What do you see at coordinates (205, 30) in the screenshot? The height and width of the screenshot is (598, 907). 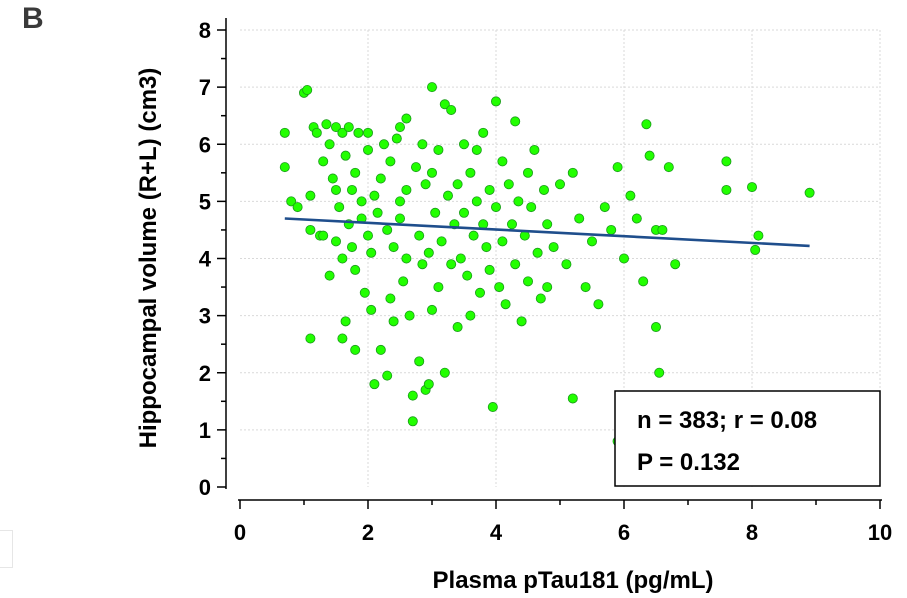 I see `y-tick-label: 8` at bounding box center [205, 30].